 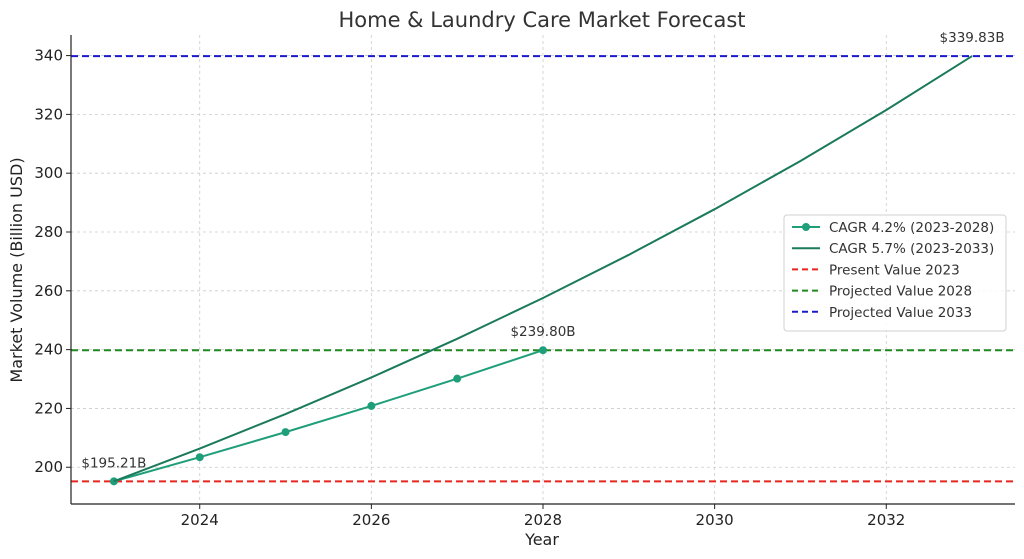 What do you see at coordinates (894, 270) in the screenshot?
I see `legend-label: Present Value 2023` at bounding box center [894, 270].